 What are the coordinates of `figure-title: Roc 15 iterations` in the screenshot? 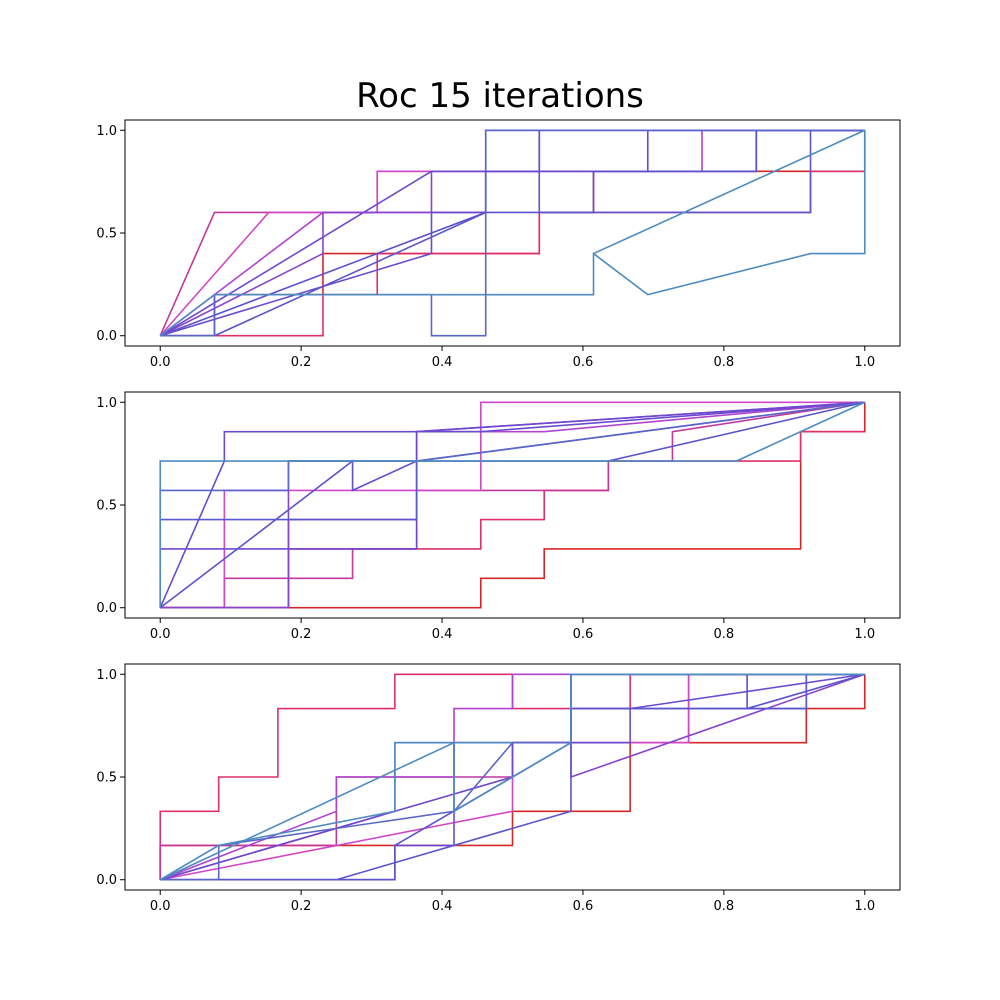 It's located at (500, 96).